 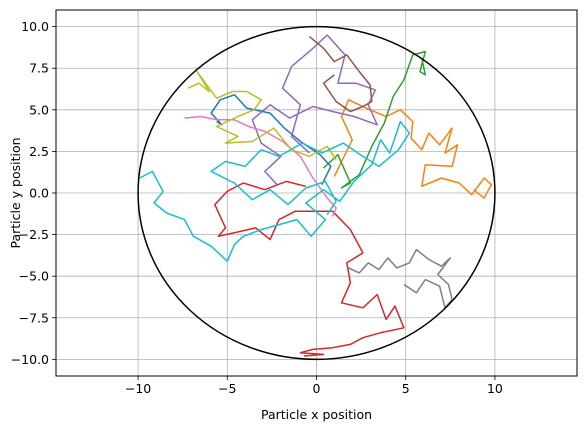 What do you see at coordinates (35, 26) in the screenshot?
I see `y-tick-label: 10.0` at bounding box center [35, 26].